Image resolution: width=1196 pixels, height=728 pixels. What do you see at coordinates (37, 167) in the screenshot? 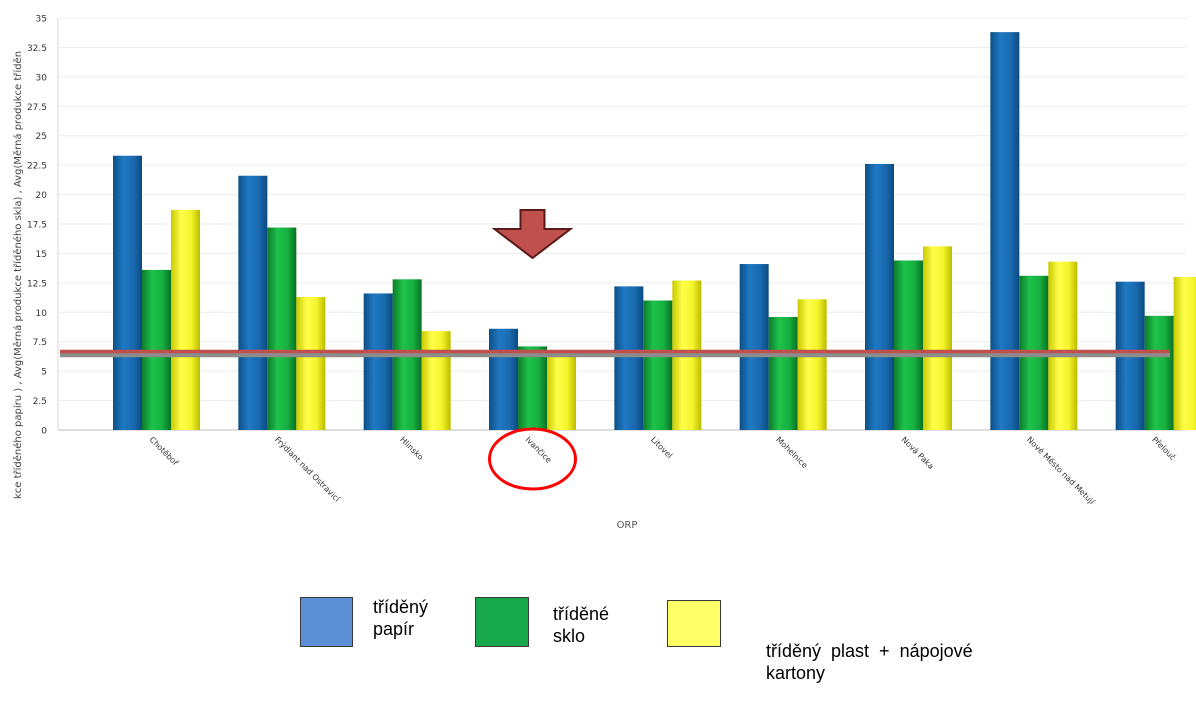
I see `y-tick-label: 22.5` at bounding box center [37, 167].